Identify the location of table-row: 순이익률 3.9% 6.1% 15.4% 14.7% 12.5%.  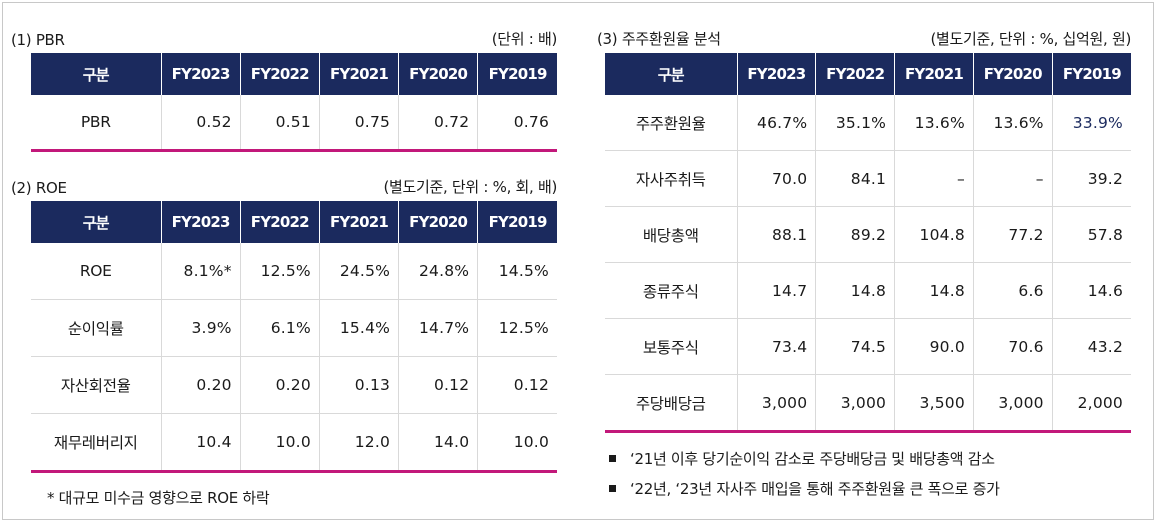
(294, 328).